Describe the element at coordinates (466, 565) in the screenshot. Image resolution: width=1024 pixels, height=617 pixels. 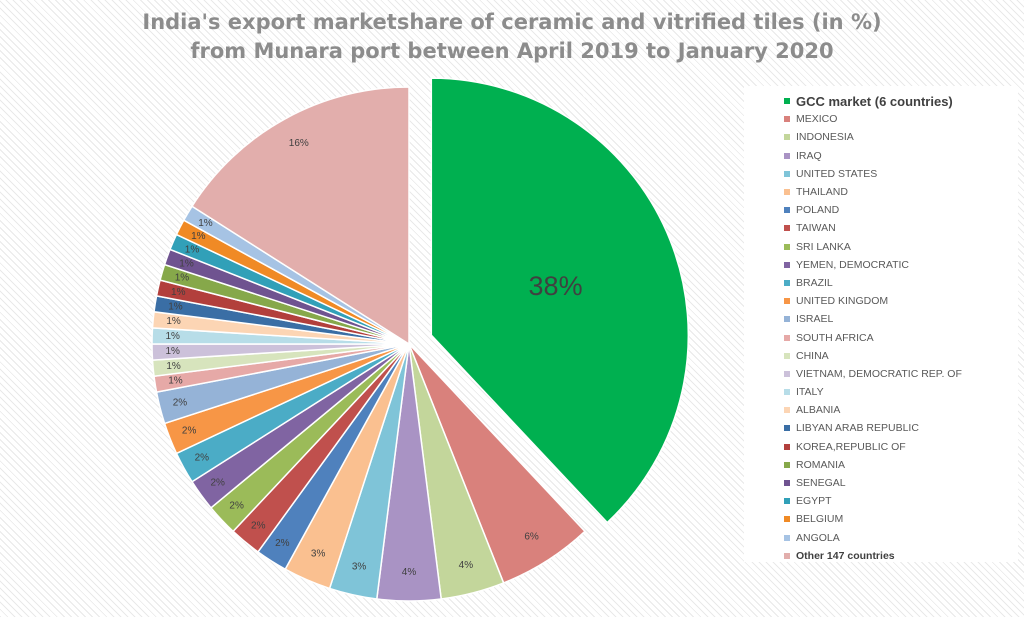
I see `slice-label-3: 4%` at that location.